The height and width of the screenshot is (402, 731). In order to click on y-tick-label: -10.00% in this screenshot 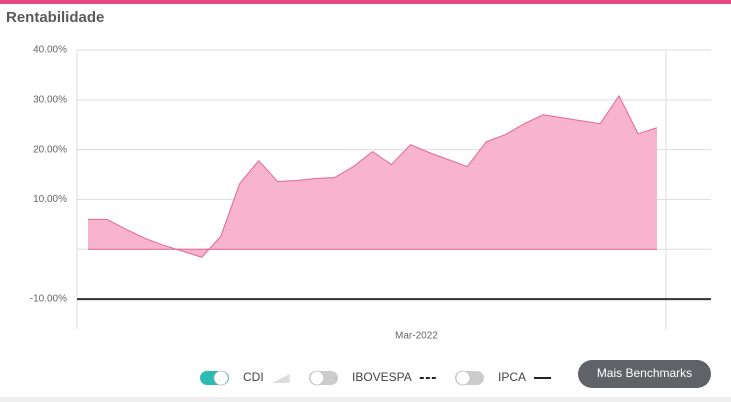, I will do `click(48, 299)`.